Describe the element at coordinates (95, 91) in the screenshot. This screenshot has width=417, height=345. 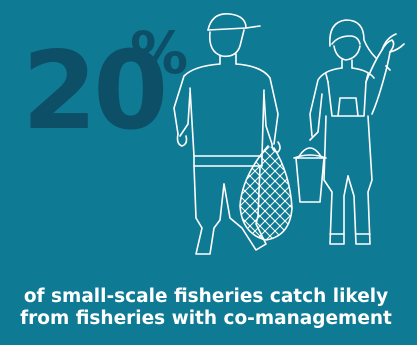
I see `stat-number: 20` at that location.